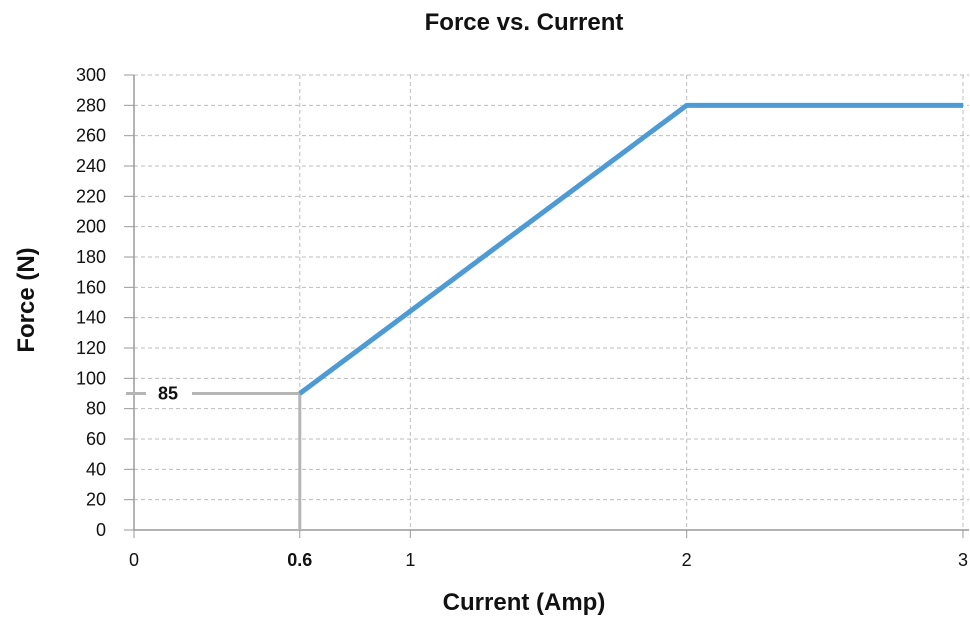 The width and height of the screenshot is (970, 619). What do you see at coordinates (91, 105) in the screenshot?
I see `y-tick-label: 280` at bounding box center [91, 105].